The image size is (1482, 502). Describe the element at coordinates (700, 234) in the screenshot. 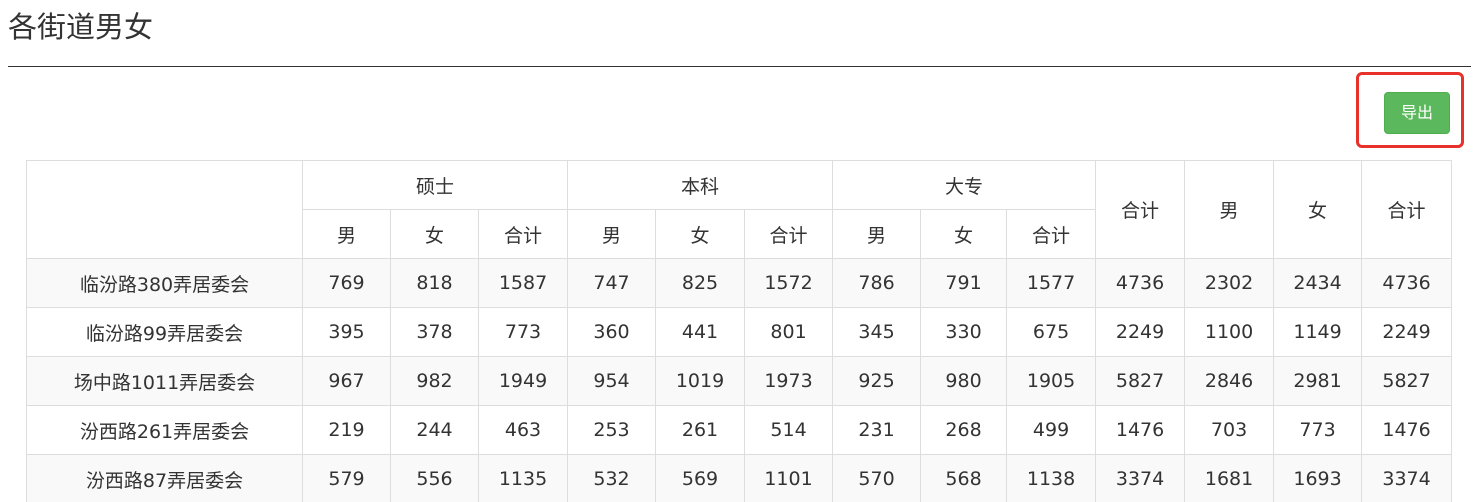

I see `subheader-bachelor-female: 女` at that location.